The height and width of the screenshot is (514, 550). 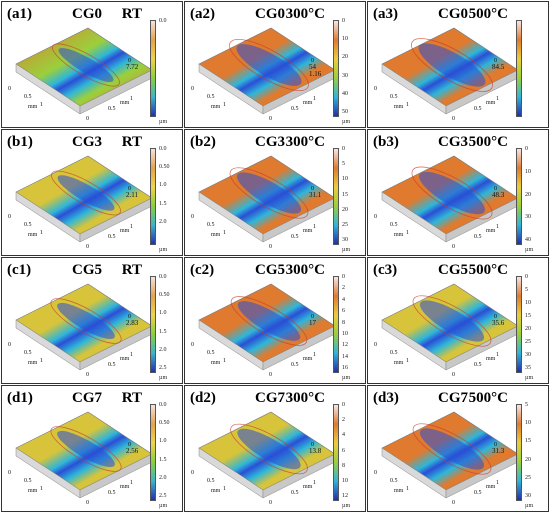 What do you see at coordinates (202, 14) in the screenshot?
I see `panel-label: (a2)` at bounding box center [202, 14].